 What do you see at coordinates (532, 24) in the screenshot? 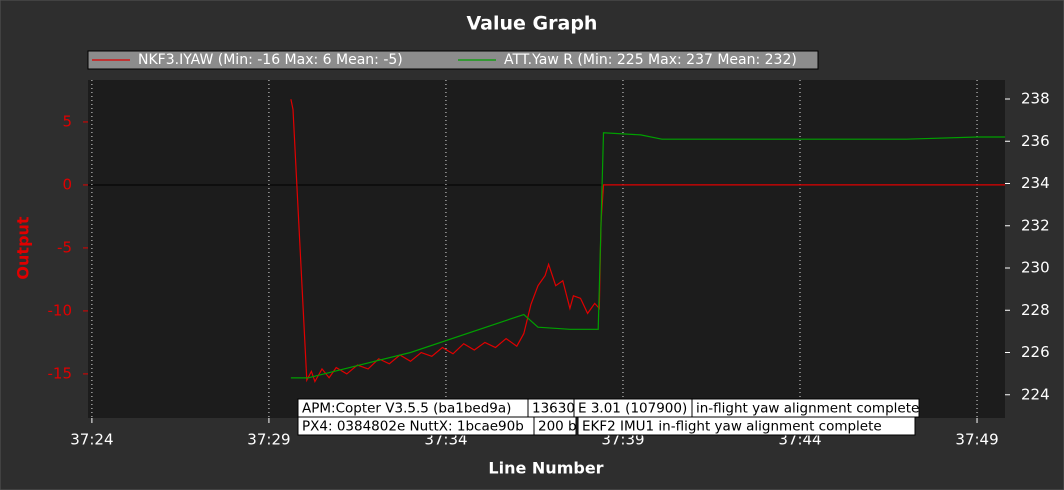
I see `chart-title: Value Graph` at bounding box center [532, 24].